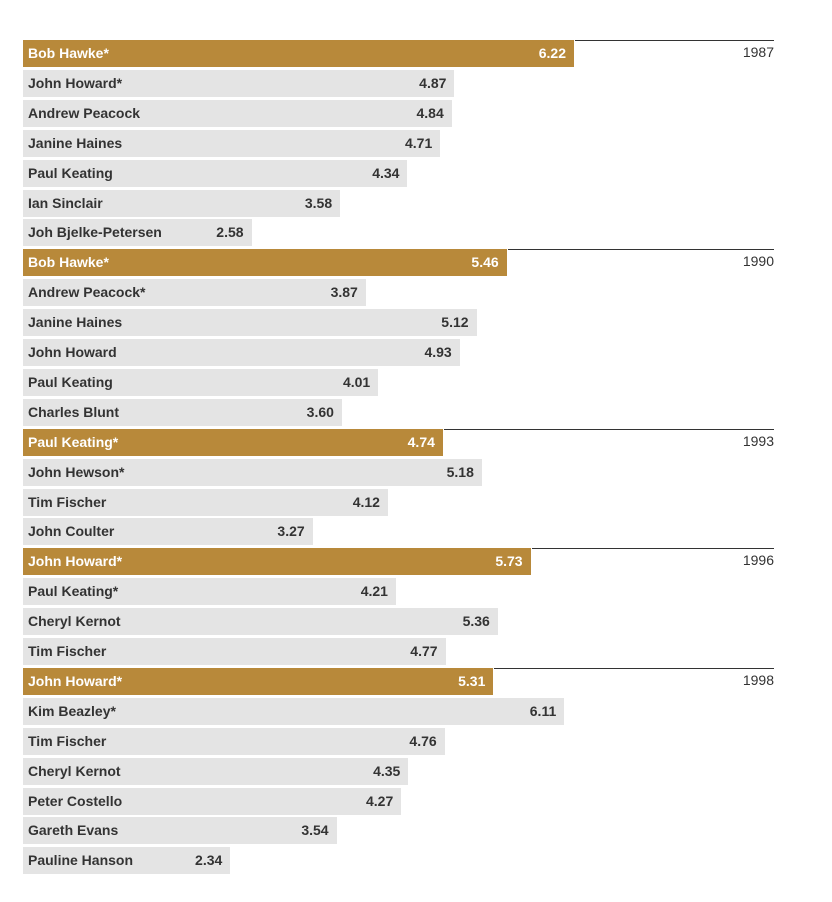  What do you see at coordinates (758, 560) in the screenshot?
I see `year-label: 1996` at bounding box center [758, 560].